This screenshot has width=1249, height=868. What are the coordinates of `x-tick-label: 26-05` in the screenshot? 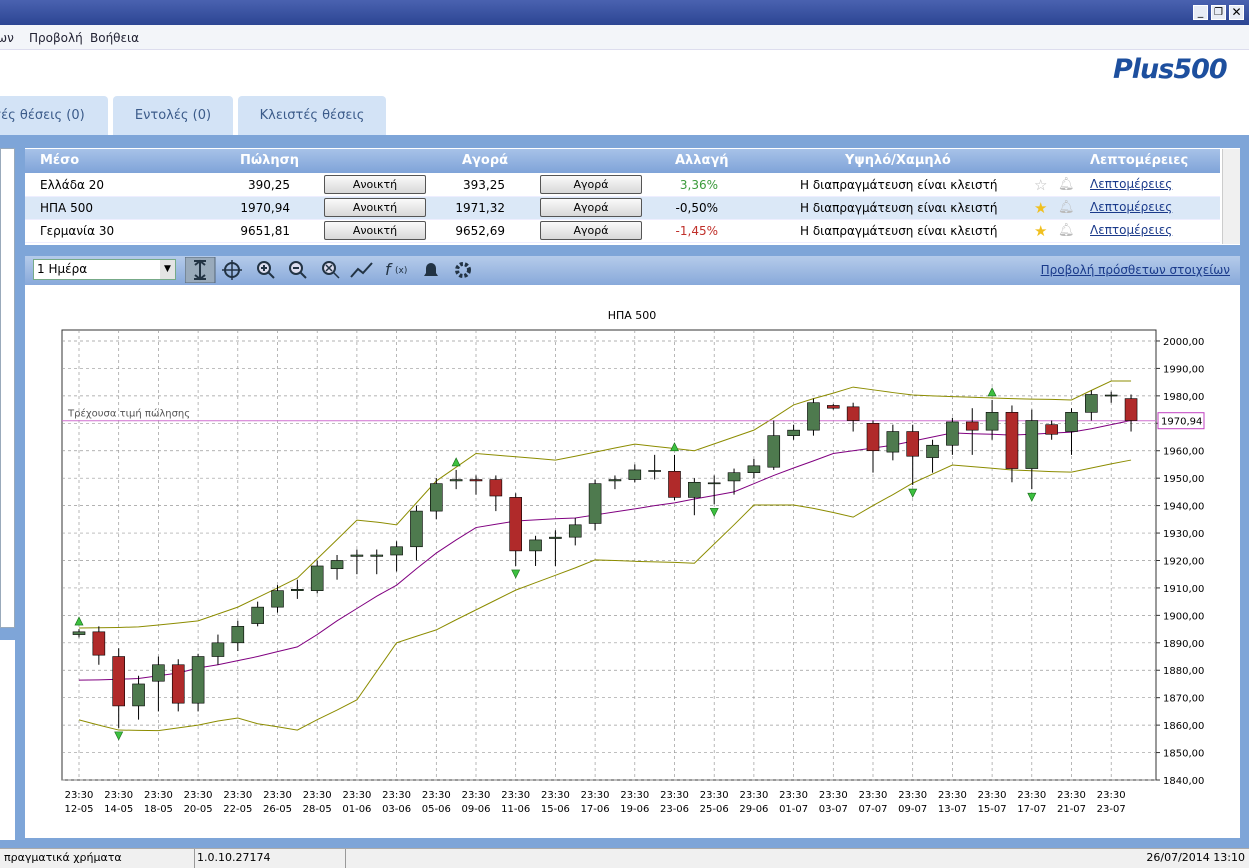 It's located at (277, 809).